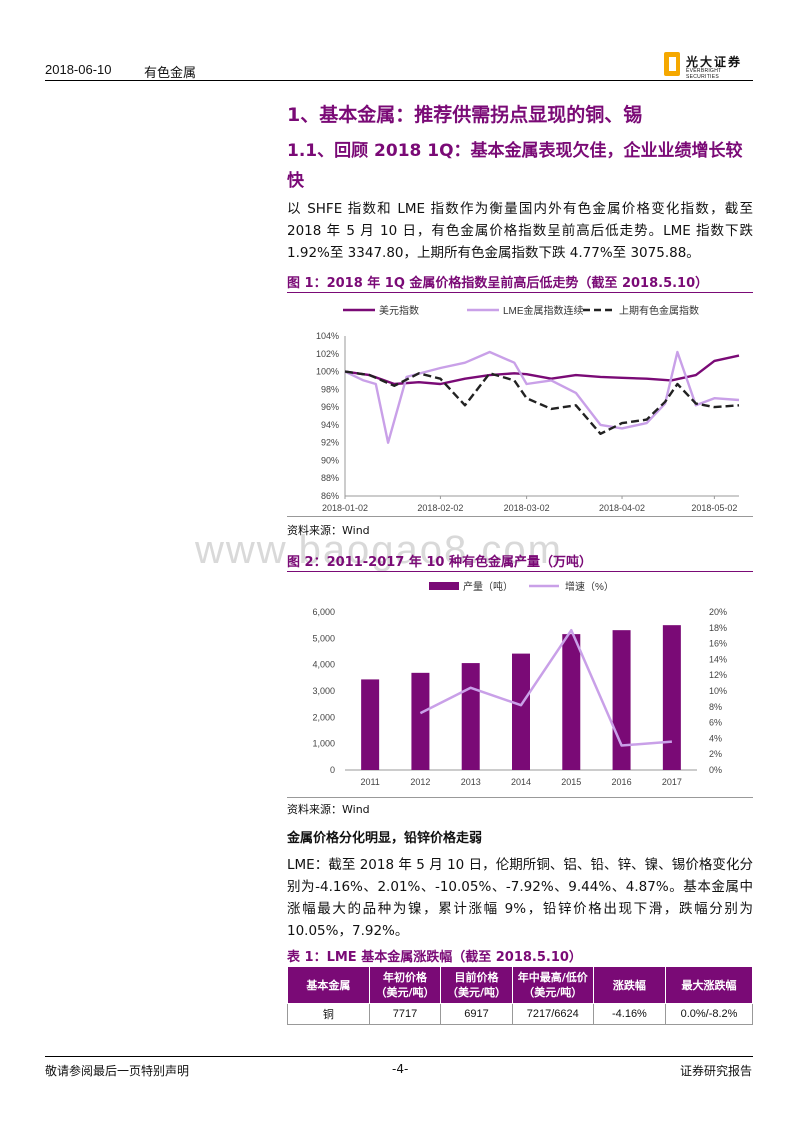 The width and height of the screenshot is (800, 1132). I want to click on chart-legend: 美元指数 LME金属指数连续 上期有色金属指数, so click(521, 310).